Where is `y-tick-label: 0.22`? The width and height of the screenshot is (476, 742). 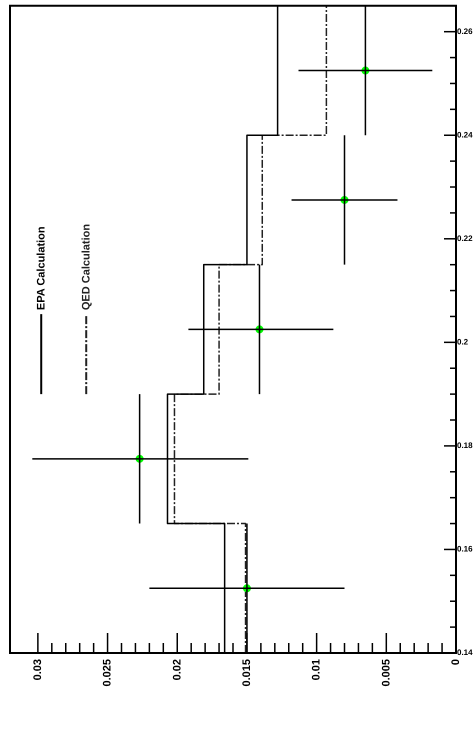
y-tick-label: 0.22 is located at coordinates (465, 238).